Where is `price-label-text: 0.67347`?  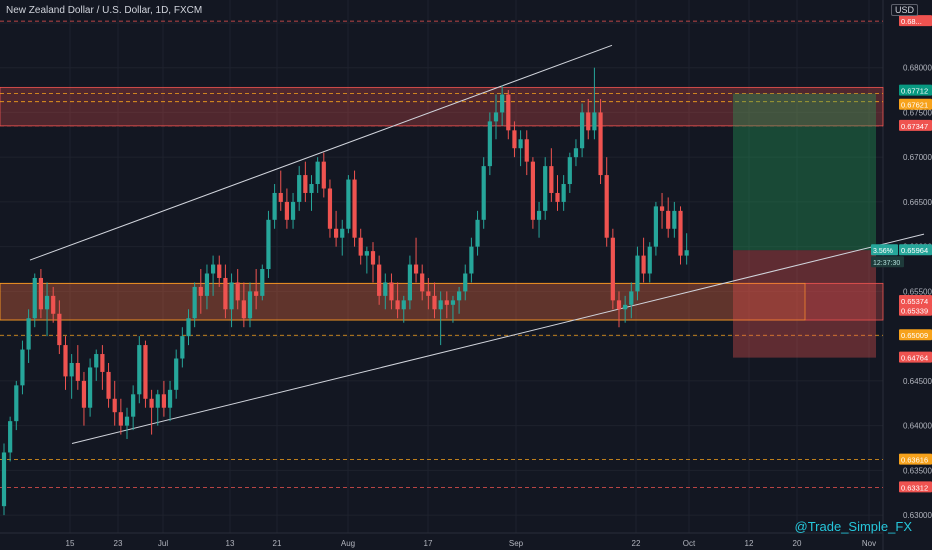 price-label-text: 0.67347 is located at coordinates (914, 126).